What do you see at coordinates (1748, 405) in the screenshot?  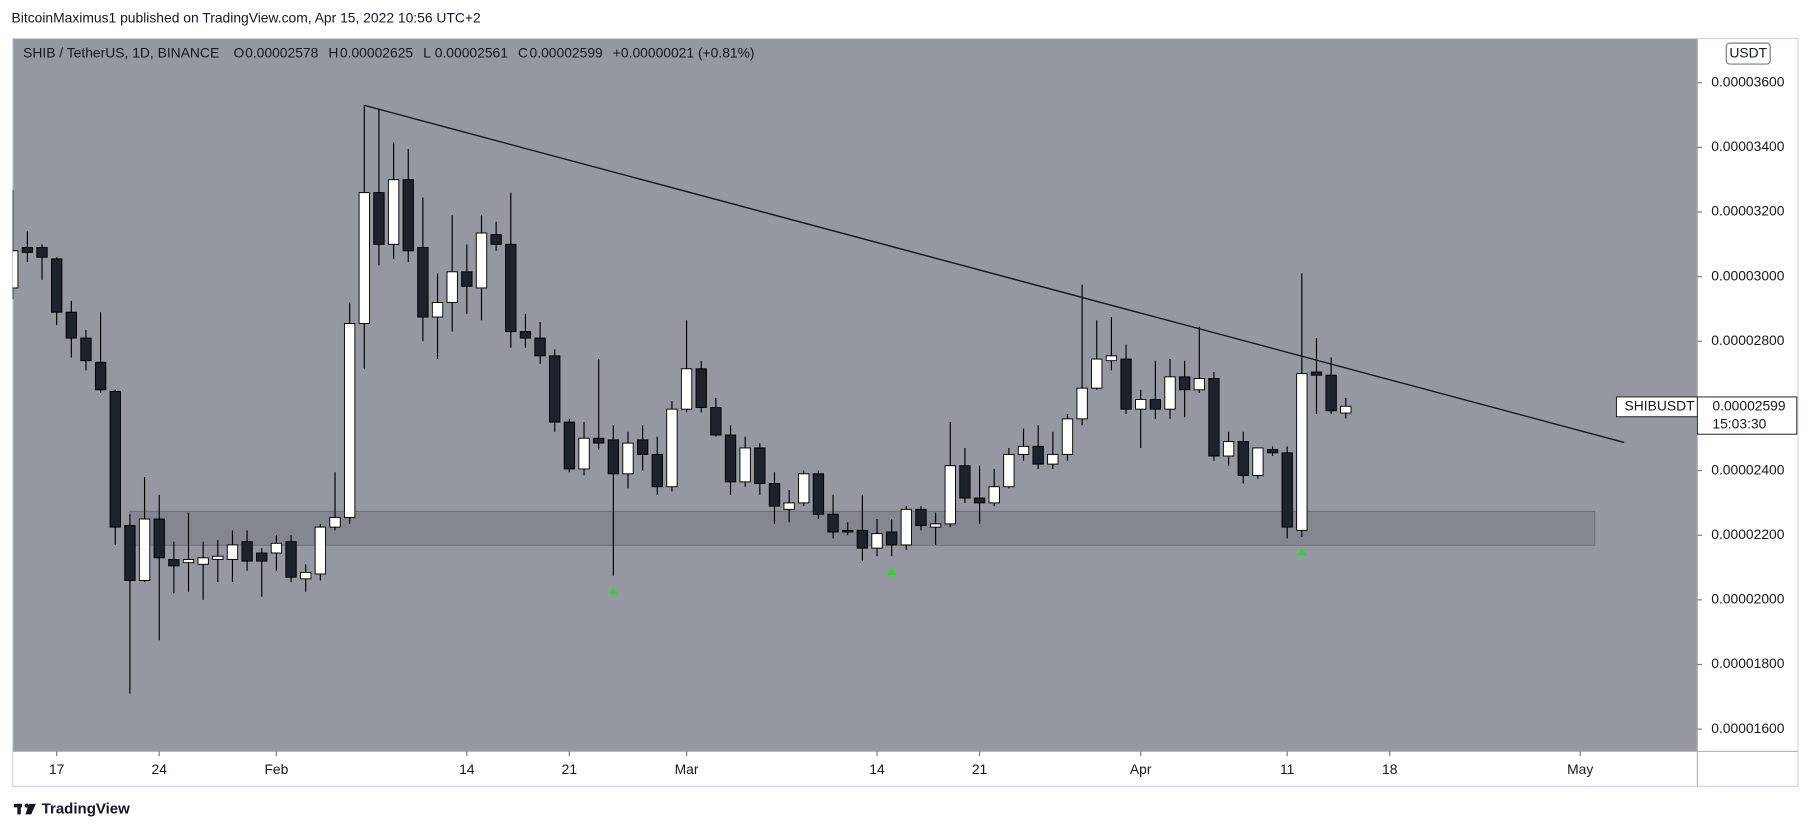 I see `price-label: 0.00002599` at bounding box center [1748, 405].